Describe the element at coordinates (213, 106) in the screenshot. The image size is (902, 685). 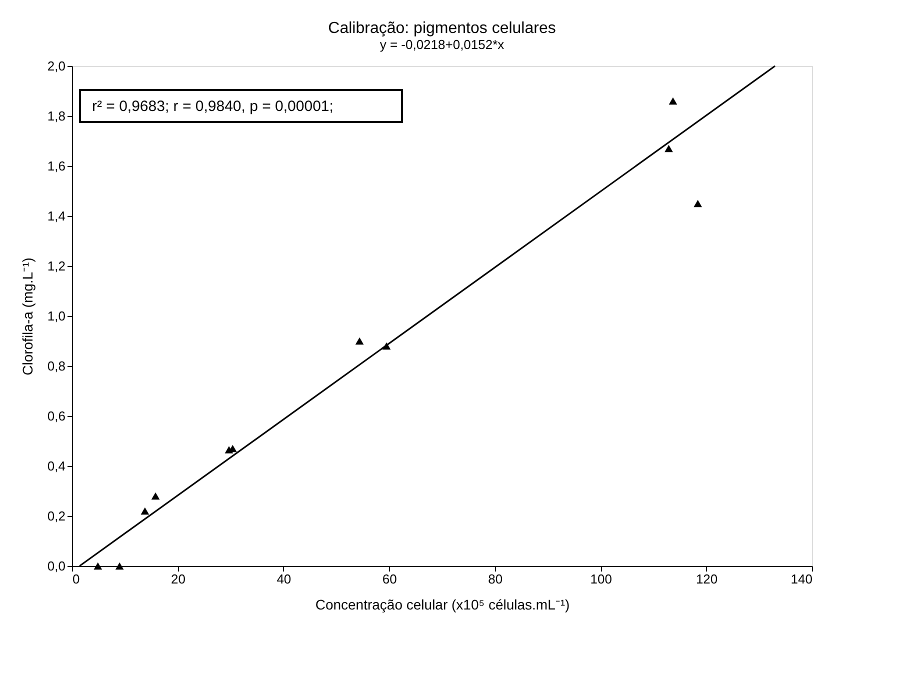
I see `annotation: r² = 0,9683; r = 0,9840, p = 0,00001;` at that location.